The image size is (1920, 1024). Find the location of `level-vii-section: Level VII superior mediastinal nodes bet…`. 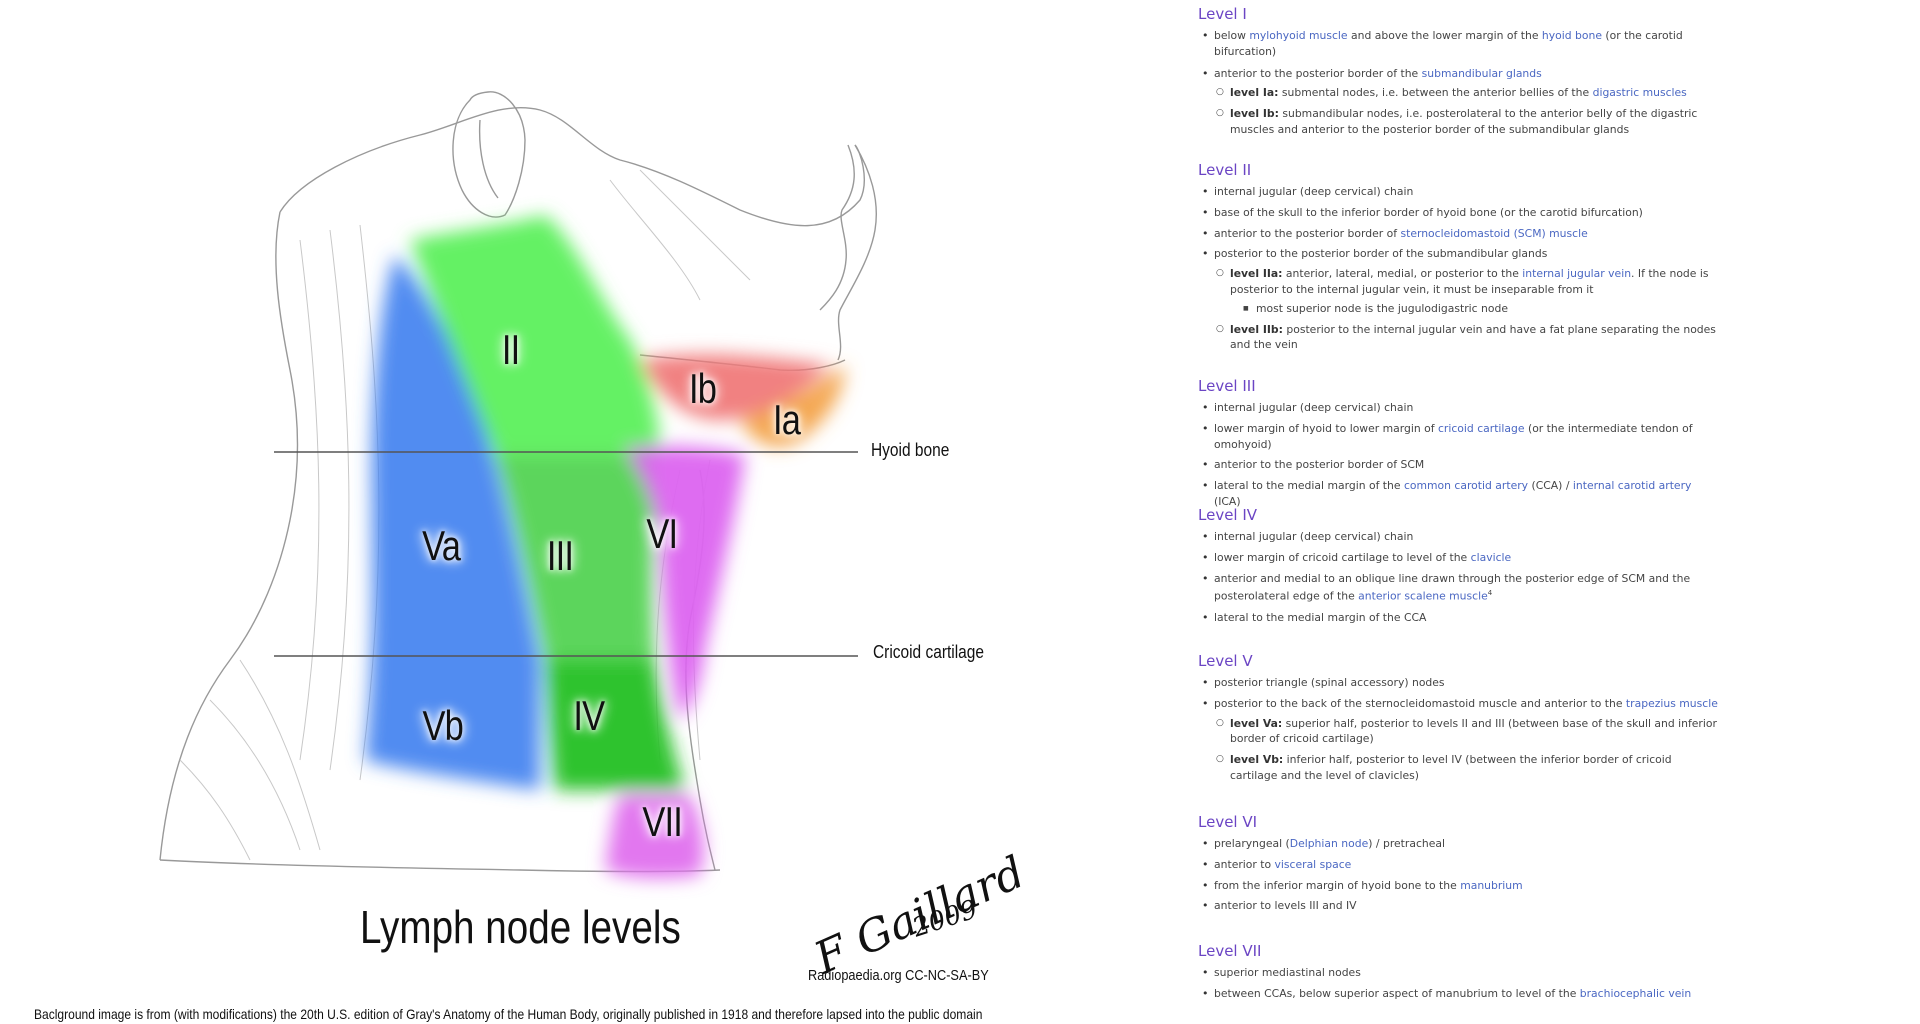

level-vii-section: Level VII superior mediastinal nodes bet… is located at coordinates (1444, 971).